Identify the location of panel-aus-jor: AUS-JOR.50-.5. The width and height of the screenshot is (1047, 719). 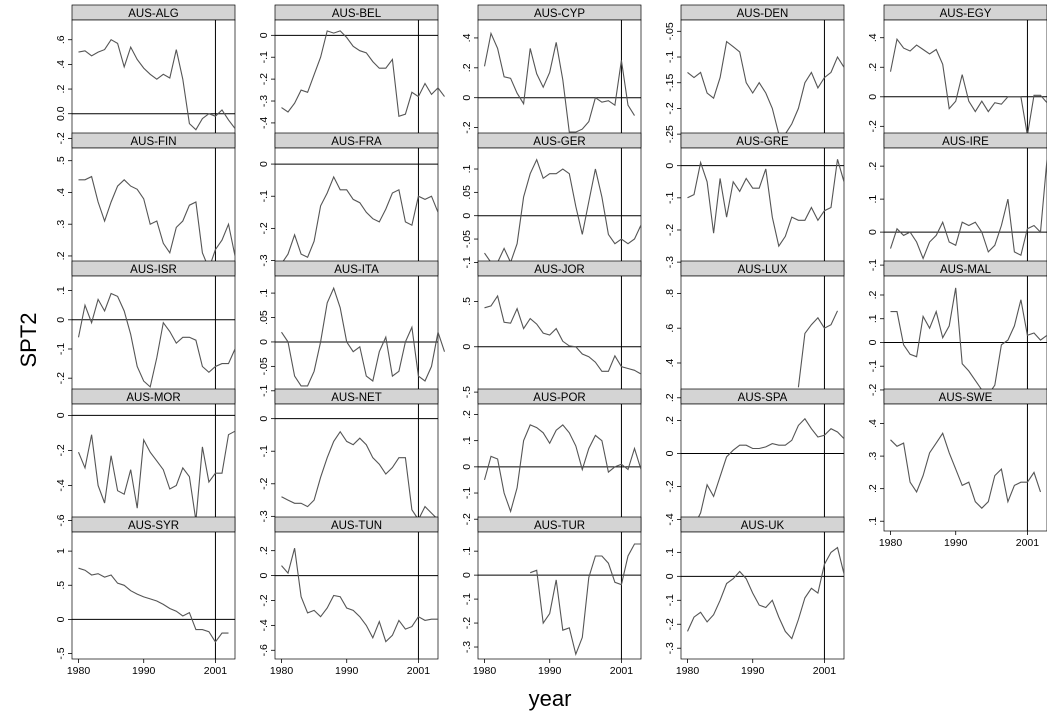
(551, 332).